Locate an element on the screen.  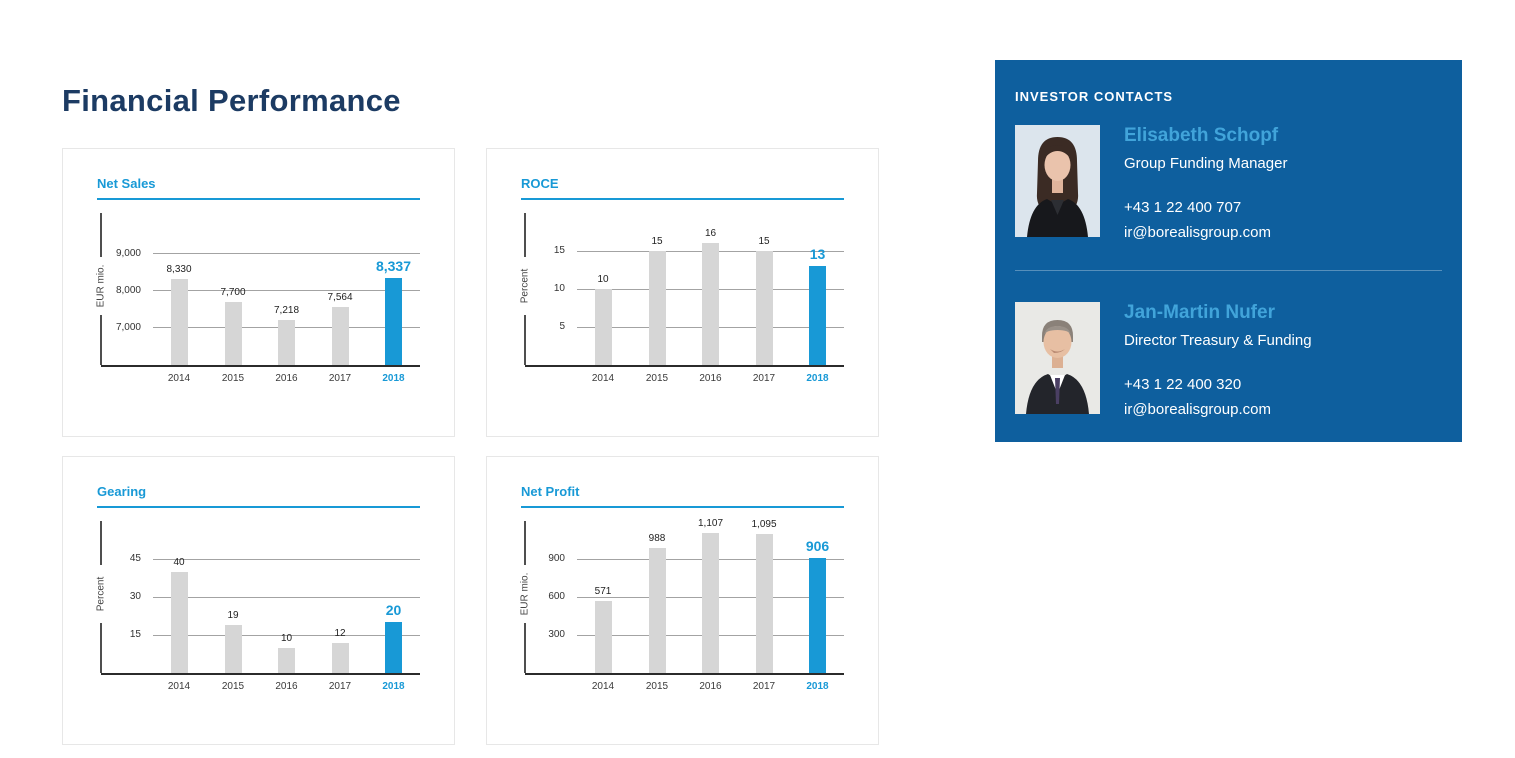
bar-value-label: 7,700 is located at coordinates (233, 292).